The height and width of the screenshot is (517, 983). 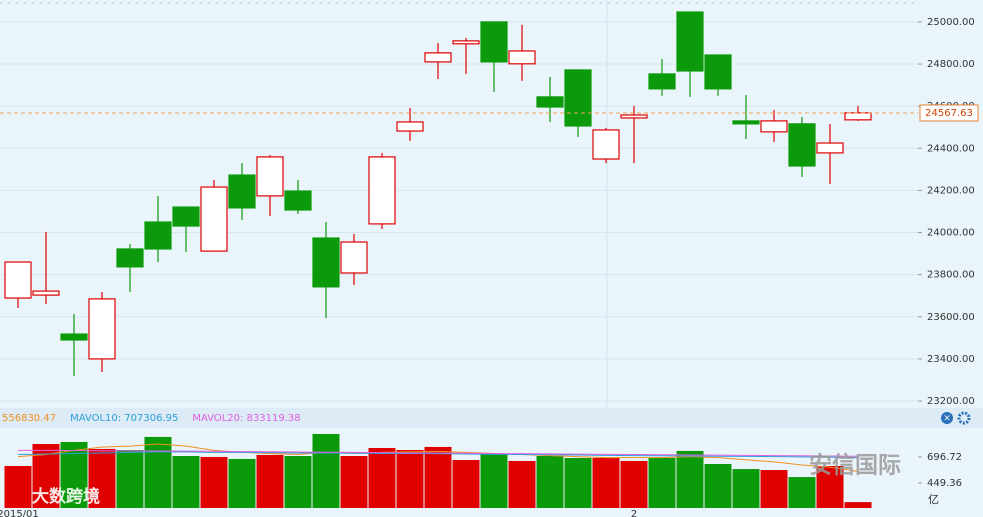 I want to click on legend-label: MAVOL20: 833119.38, so click(x=246, y=418).